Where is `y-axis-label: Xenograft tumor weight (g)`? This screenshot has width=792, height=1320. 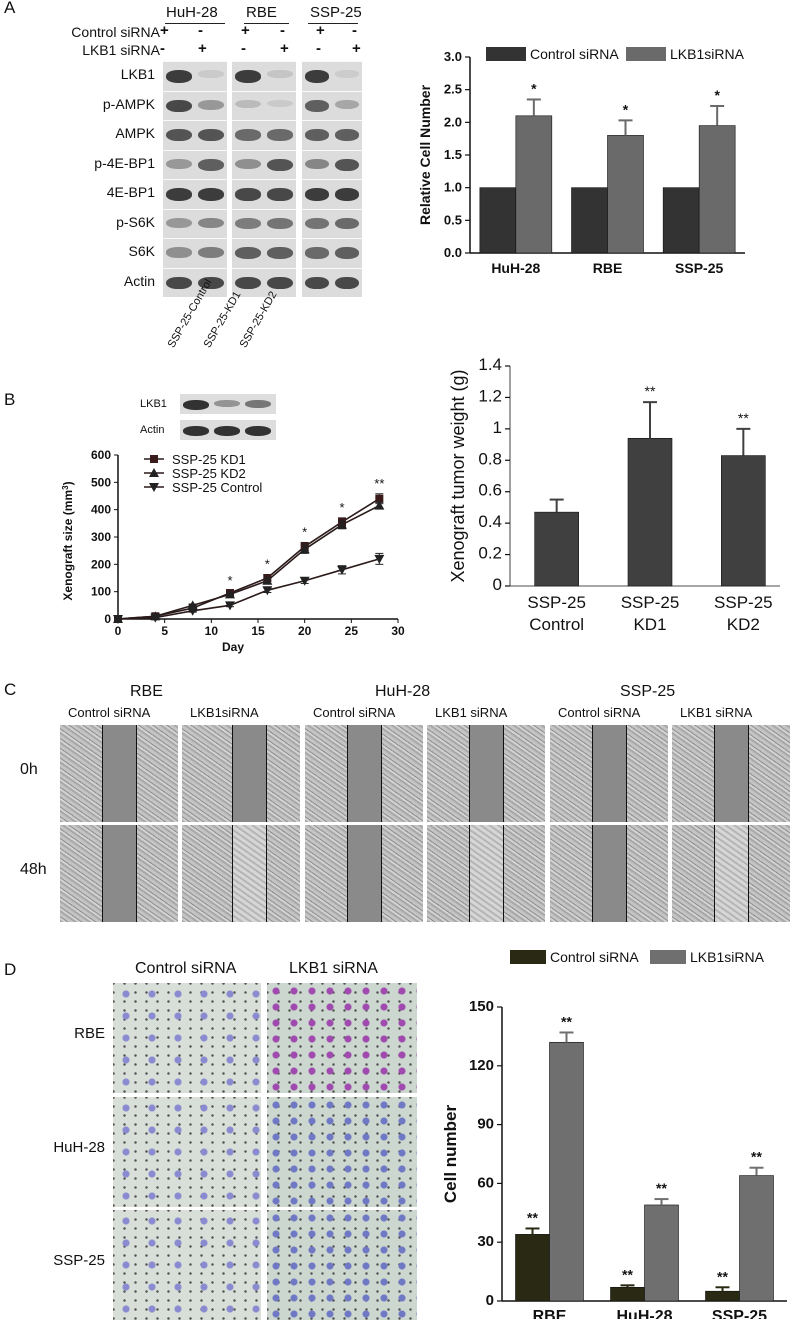
y-axis-label: Xenograft tumor weight (g) is located at coordinates (458, 475).